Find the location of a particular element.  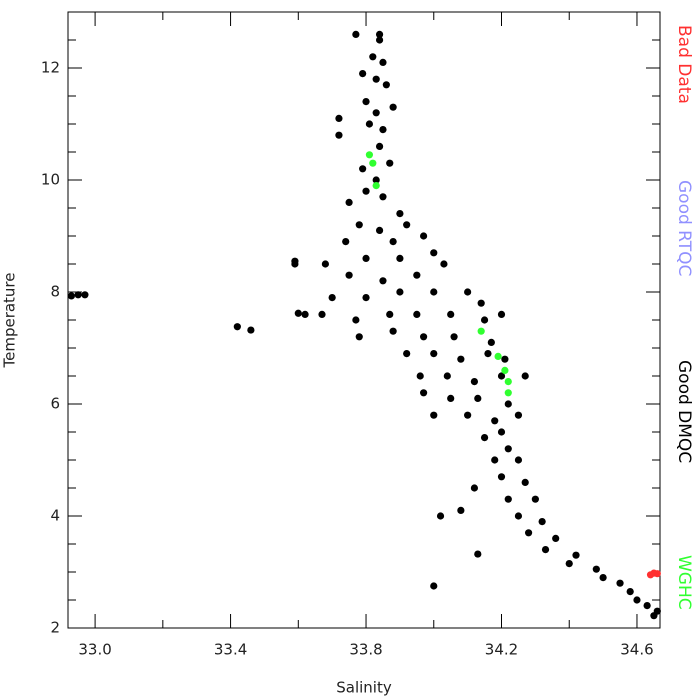

y-tick-label: 10 is located at coordinates (50, 180).